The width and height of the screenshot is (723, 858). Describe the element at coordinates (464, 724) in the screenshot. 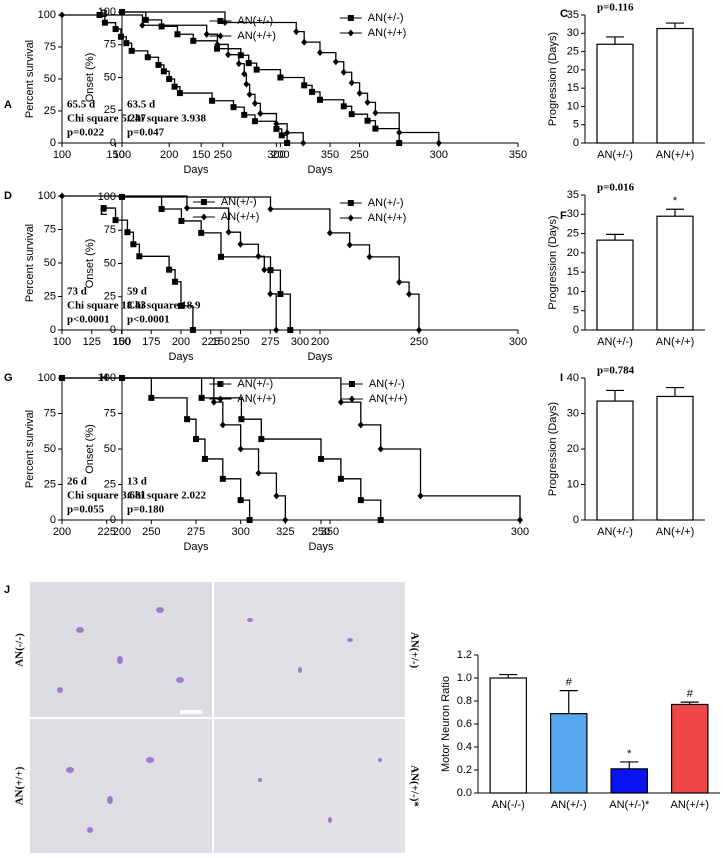

I see `y-tick-label: 0.6` at that location.